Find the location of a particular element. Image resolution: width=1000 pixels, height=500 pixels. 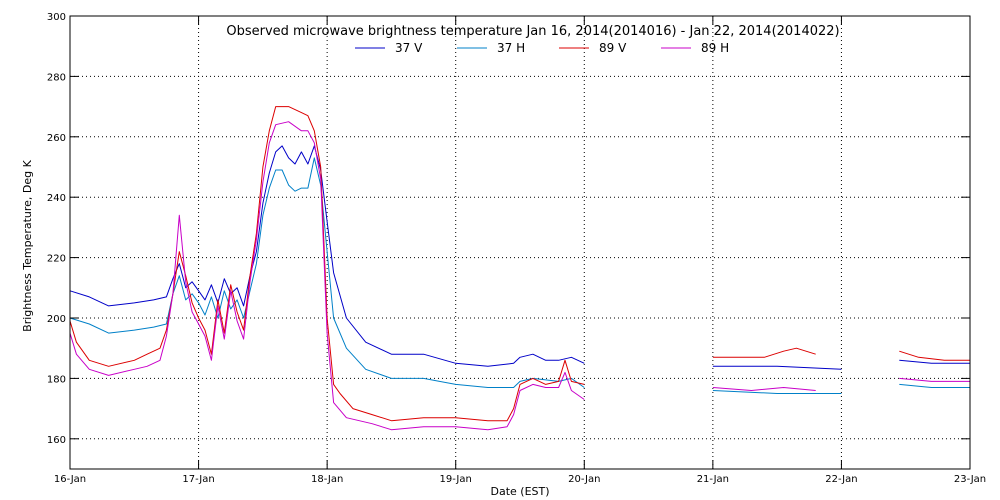

x-tick-label: 19-Jan is located at coordinates (456, 479).